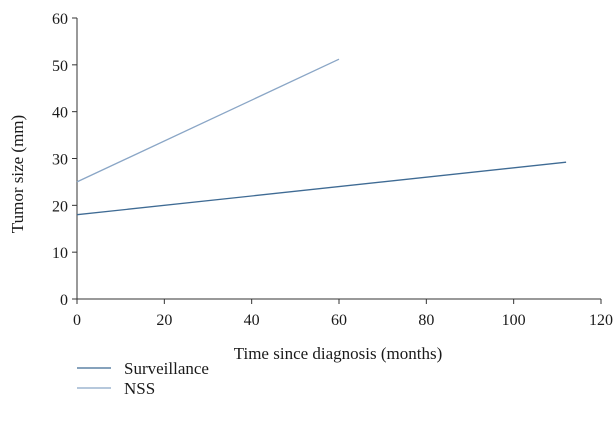 This screenshot has width=616, height=432. What do you see at coordinates (60, 19) in the screenshot?
I see `y-tick-label: 60` at bounding box center [60, 19].